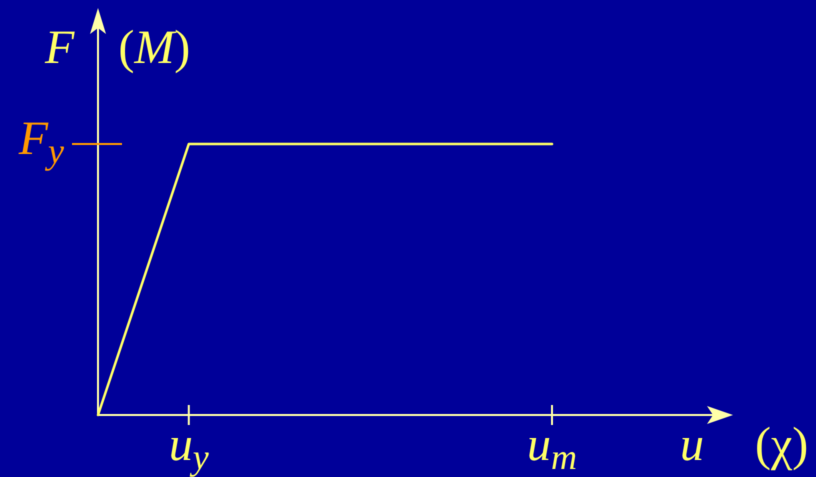  What do you see at coordinates (188, 447) in the screenshot?
I see `x-tick-label: u$_{y}$` at bounding box center [188, 447].